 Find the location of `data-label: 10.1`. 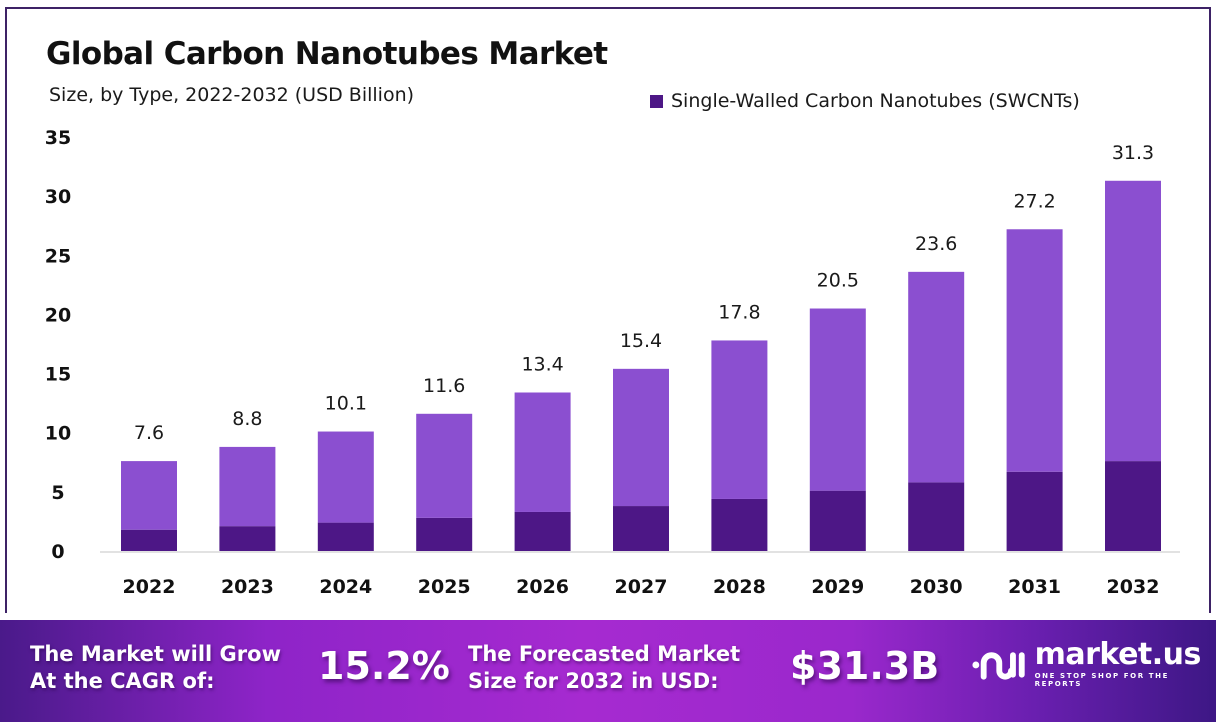

data-label: 10.1 is located at coordinates (346, 404).